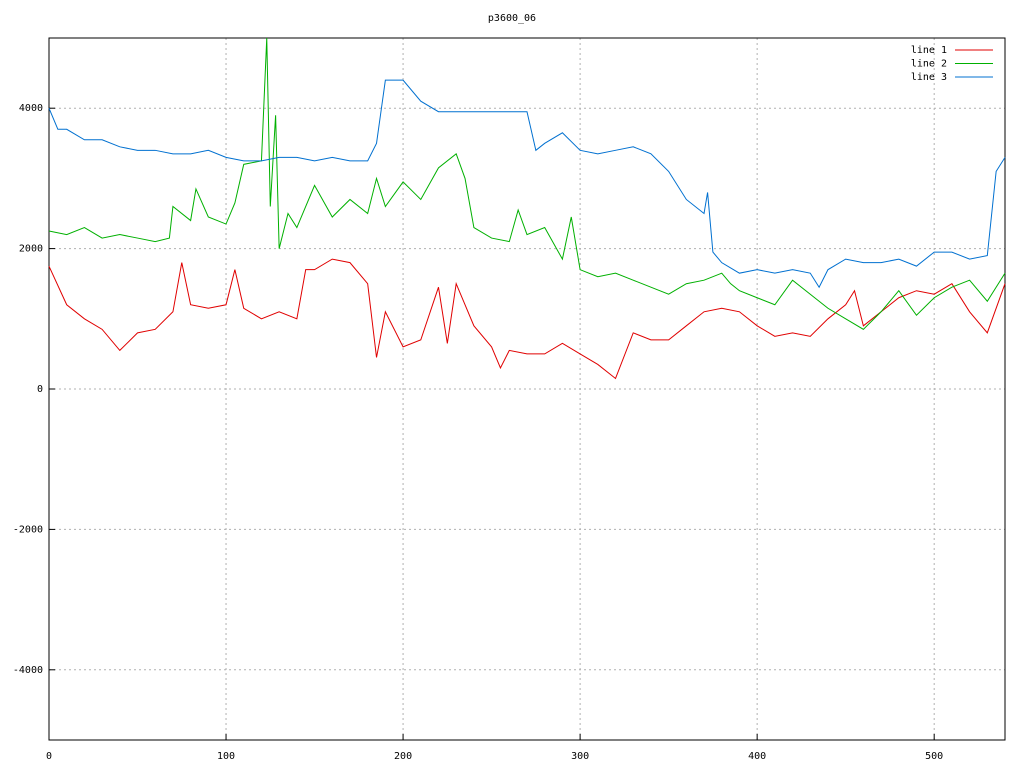  I want to click on legend-label: line 1, so click(929, 50).